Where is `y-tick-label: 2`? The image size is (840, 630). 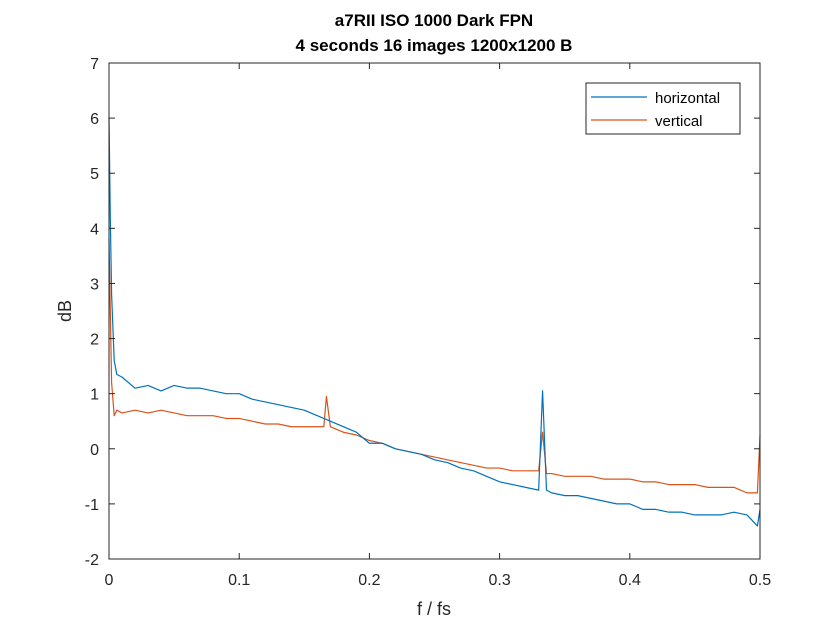
y-tick-label: 2 is located at coordinates (94, 340).